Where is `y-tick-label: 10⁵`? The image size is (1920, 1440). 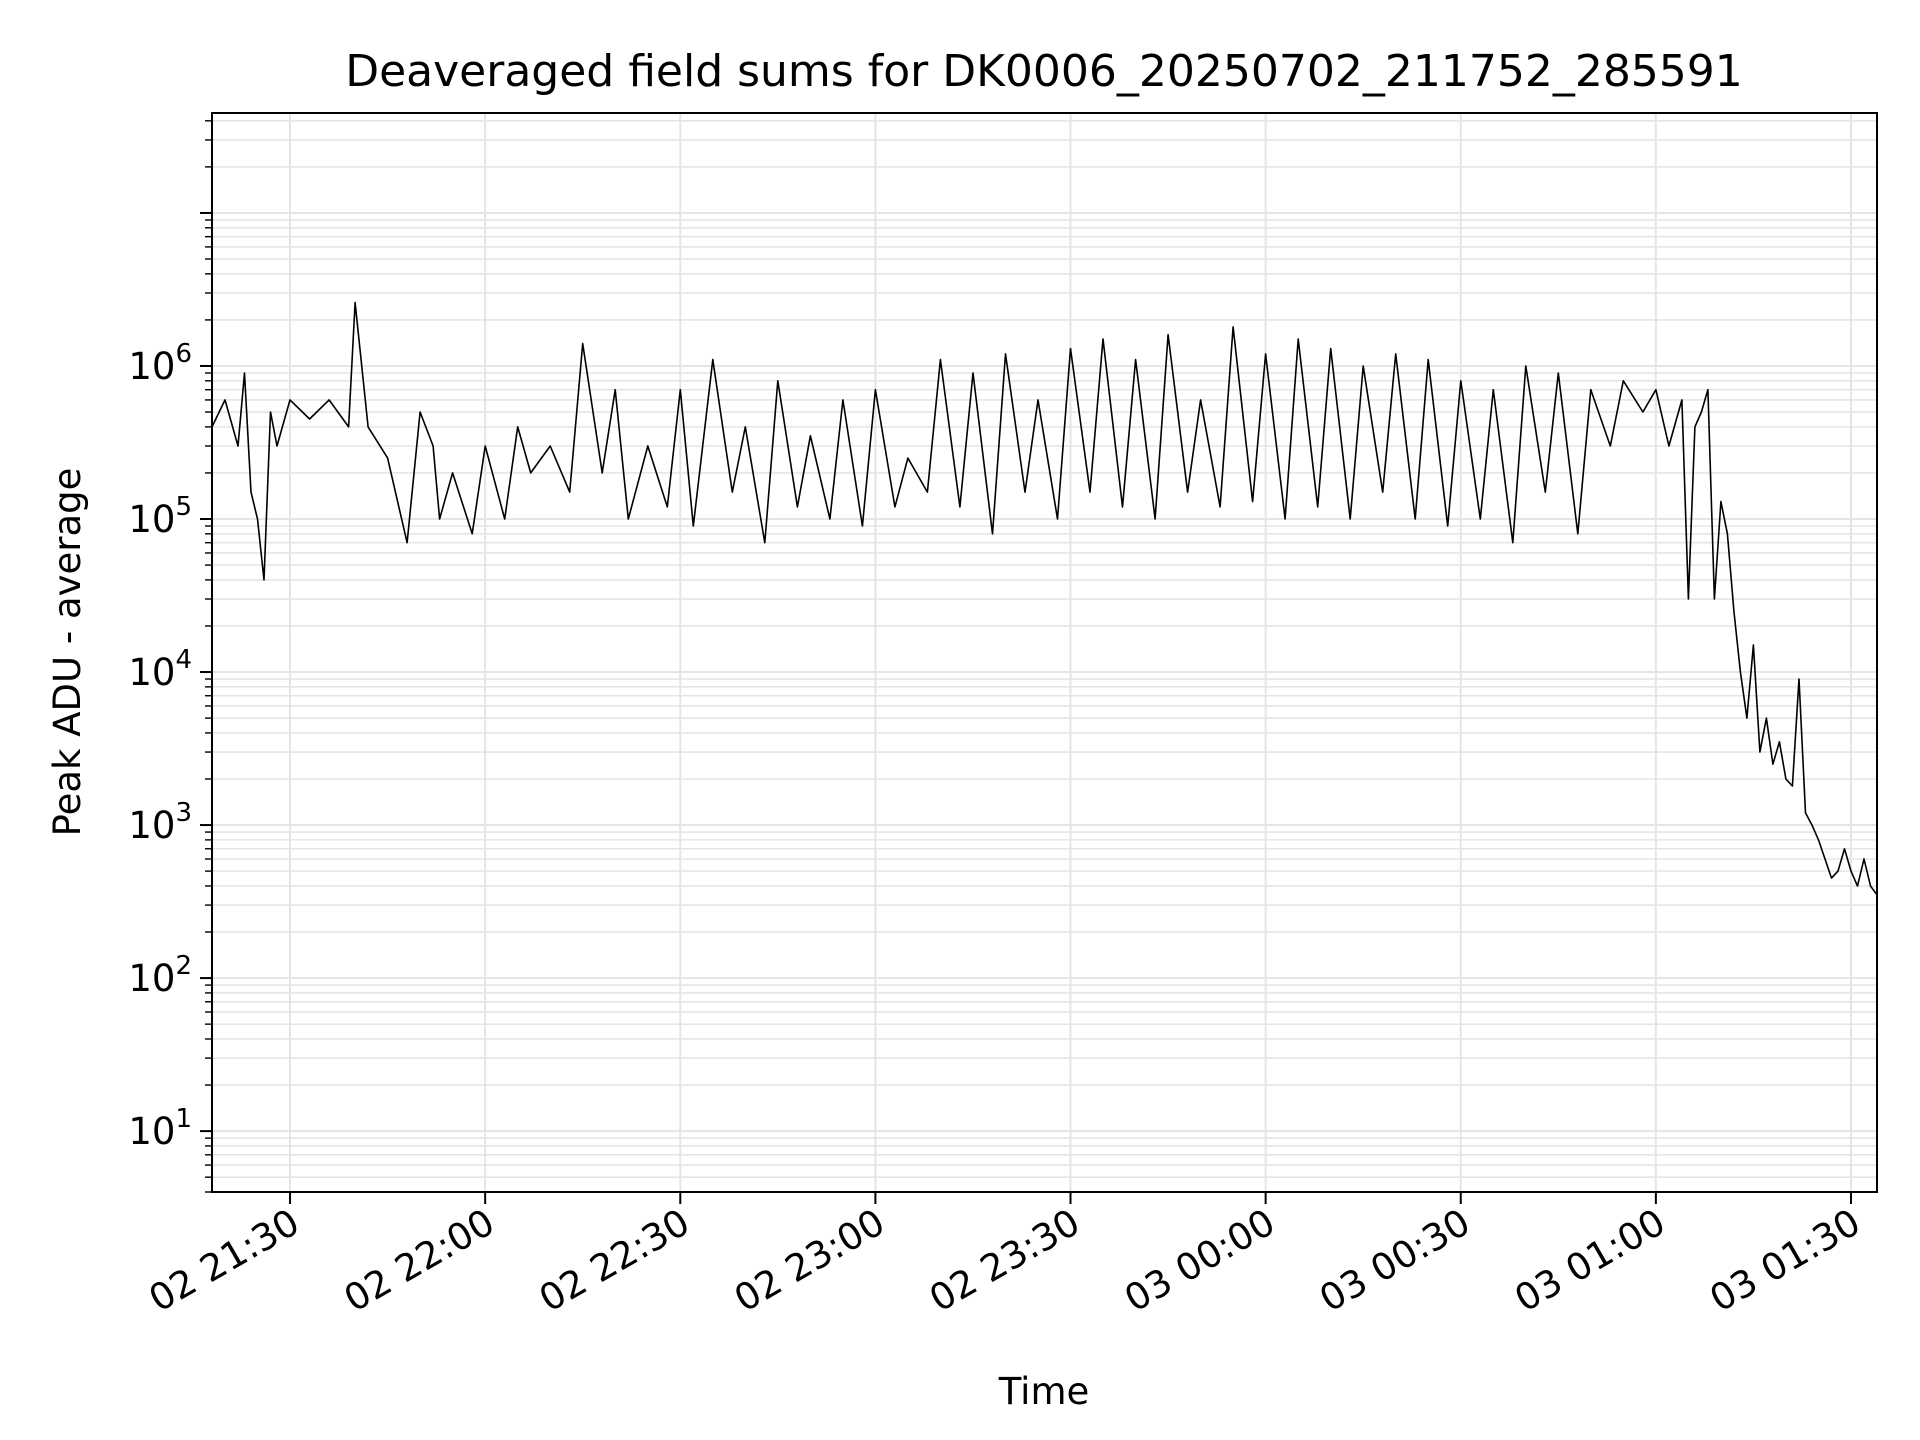
y-tick-label: 10⁵ is located at coordinates (160, 516).